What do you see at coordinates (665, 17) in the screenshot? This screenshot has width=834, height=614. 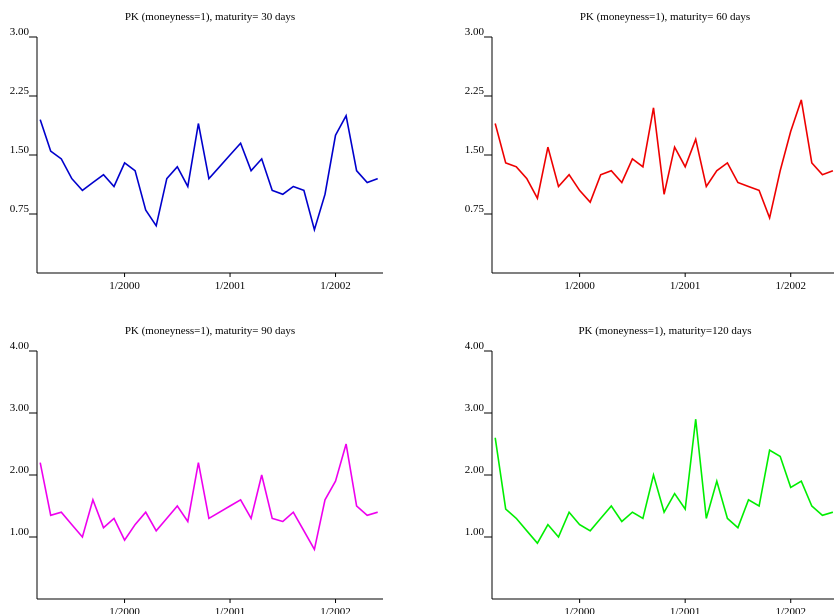 I see `chart-title: PK (moneyness=1), maturity= 60 days` at bounding box center [665, 17].